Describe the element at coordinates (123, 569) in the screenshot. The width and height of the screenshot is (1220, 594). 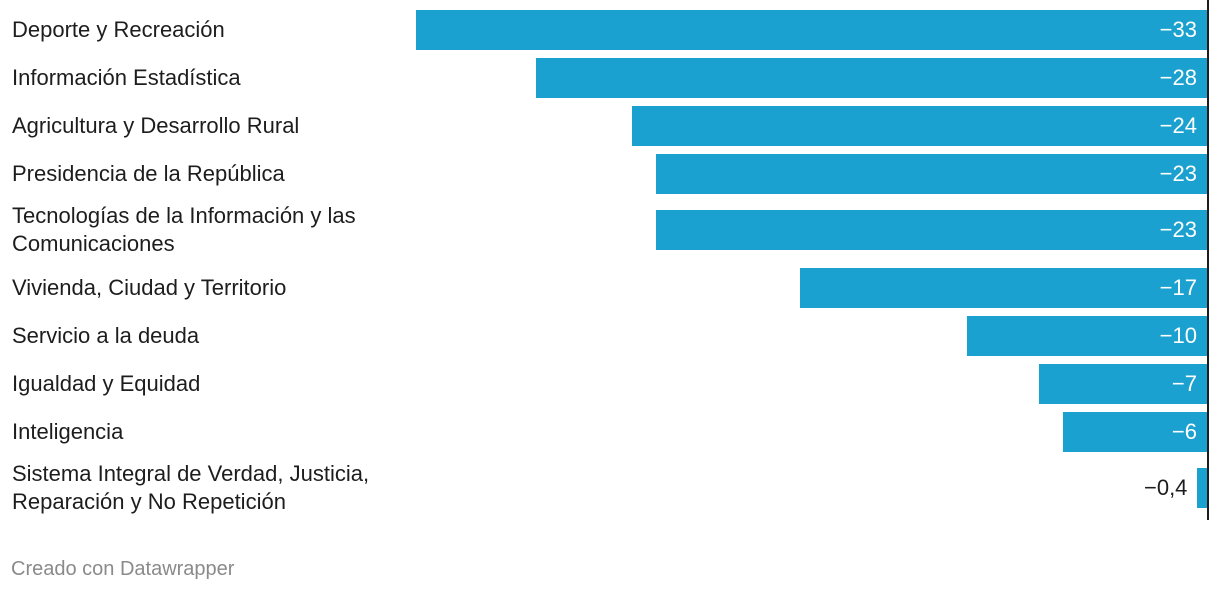
I see `credit-footer: Creado con Datawrapper` at that location.